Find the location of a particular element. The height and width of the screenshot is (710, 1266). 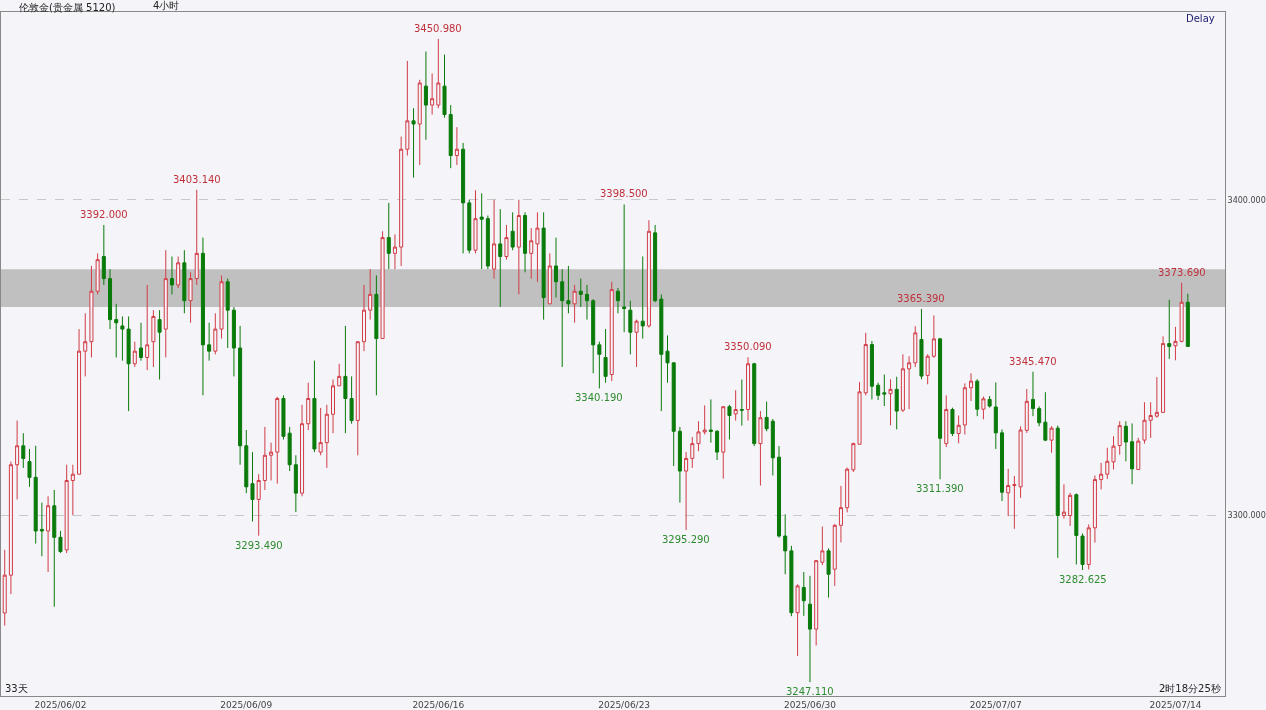

x-tick-label: 2025/06/09 is located at coordinates (246, 704).